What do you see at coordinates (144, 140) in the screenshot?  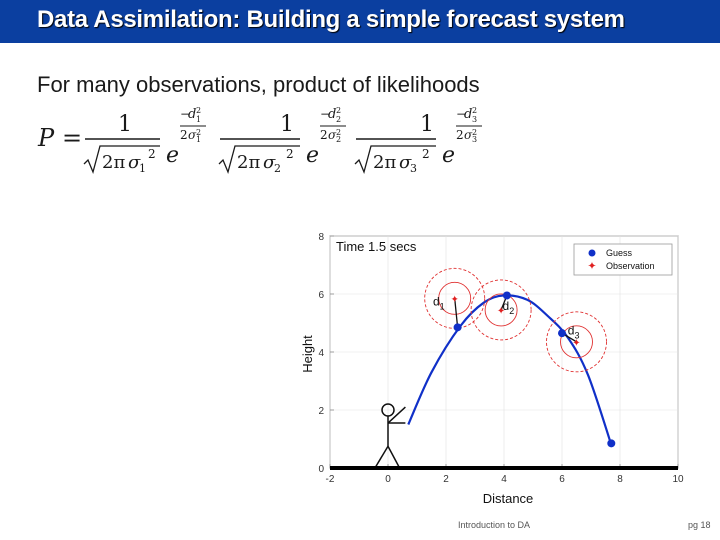 I see `formula-term-1: 1 2π σ 1 2 e − d 2 1 2 σ 2 1` at bounding box center [144, 140].